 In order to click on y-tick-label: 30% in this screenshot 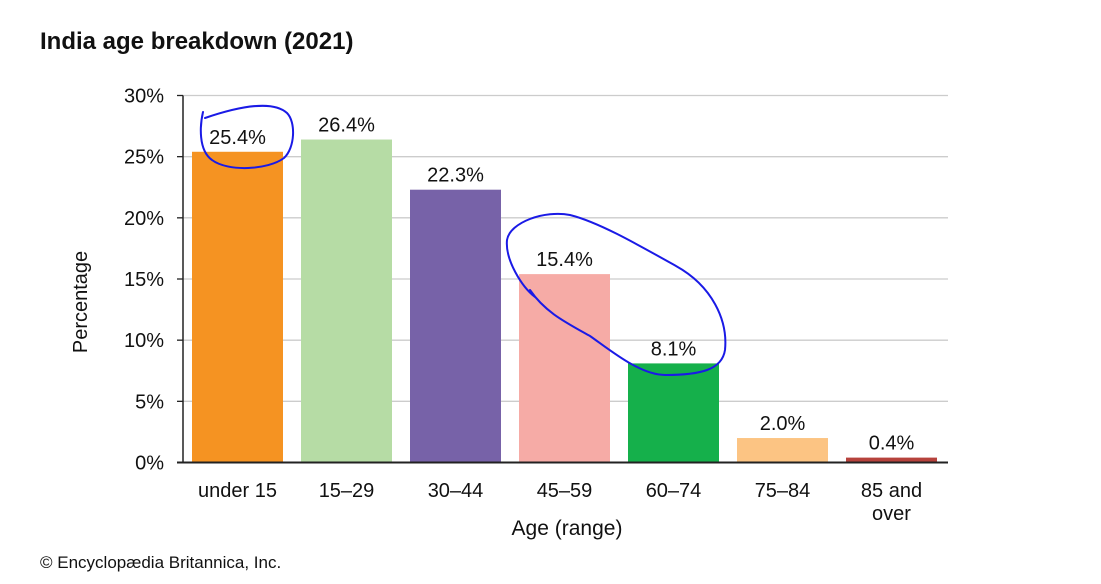, I will do `click(144, 97)`.